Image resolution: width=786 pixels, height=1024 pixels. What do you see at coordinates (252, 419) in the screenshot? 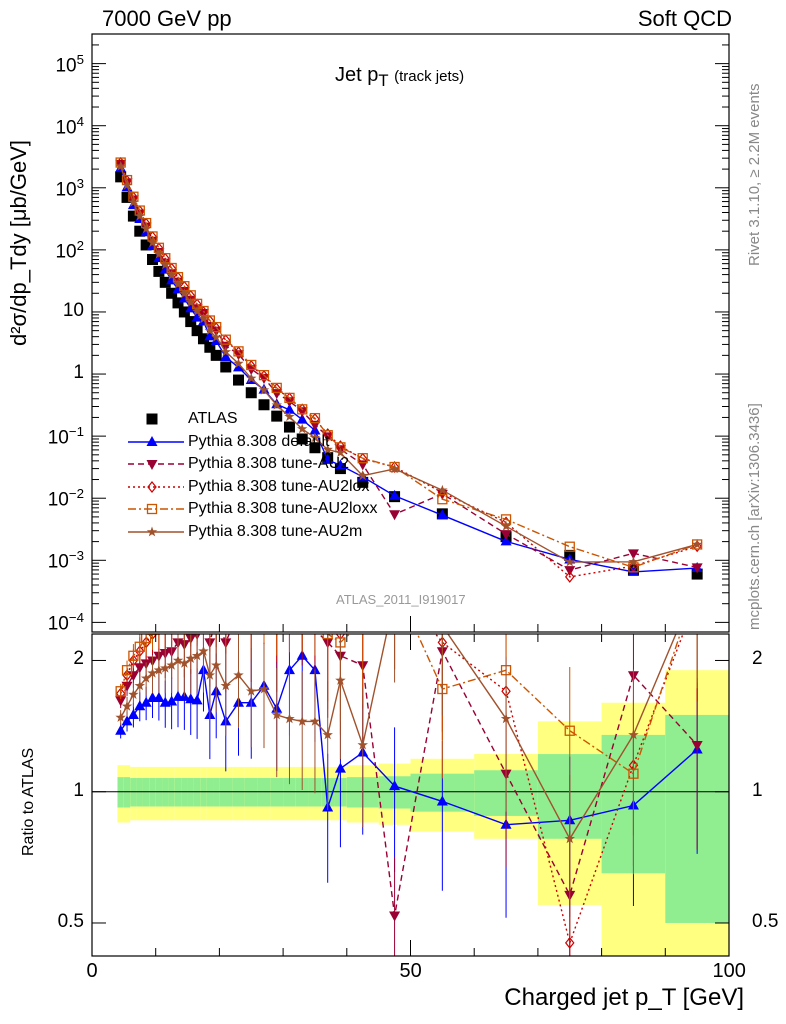
I see `legend-entry: ATLAS` at bounding box center [252, 419].